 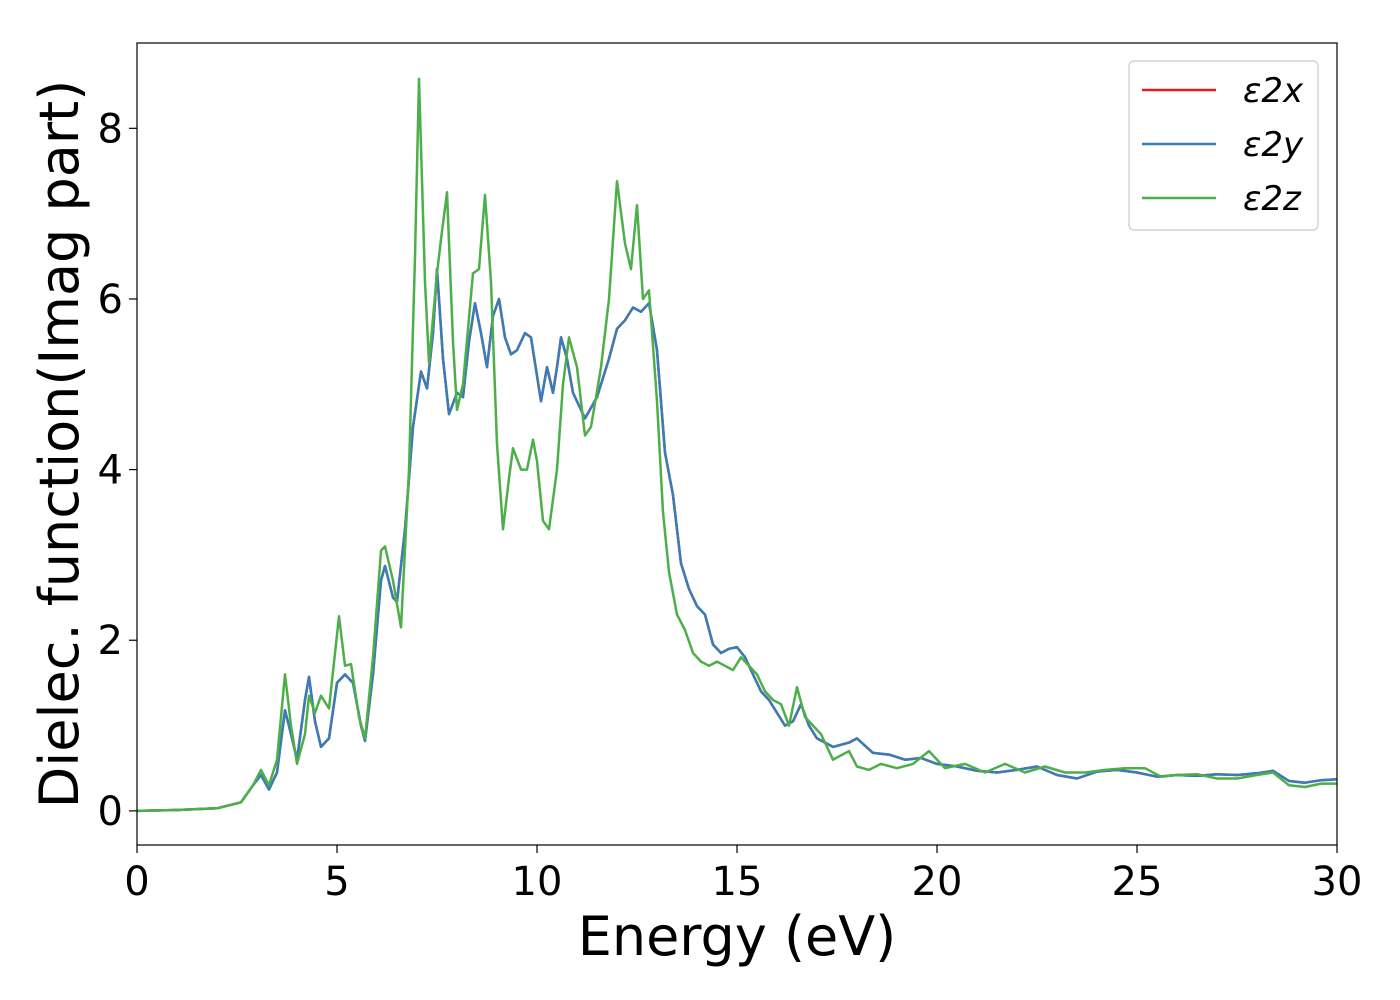 What do you see at coordinates (1273, 145) in the screenshot?
I see `legend-label-y: ε2y` at bounding box center [1273, 145].